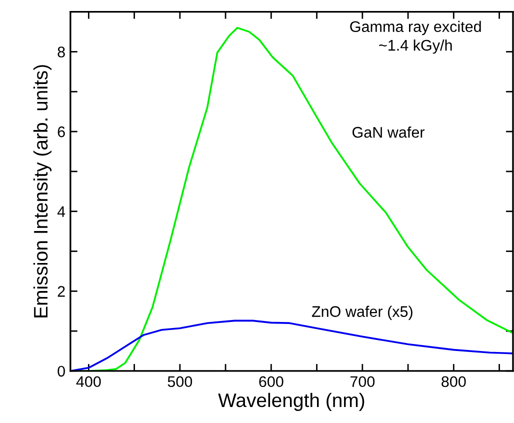 The width and height of the screenshot is (514, 423). What do you see at coordinates (362, 313) in the screenshot?
I see `series-label: ZnO wafer (x5)` at bounding box center [362, 313].